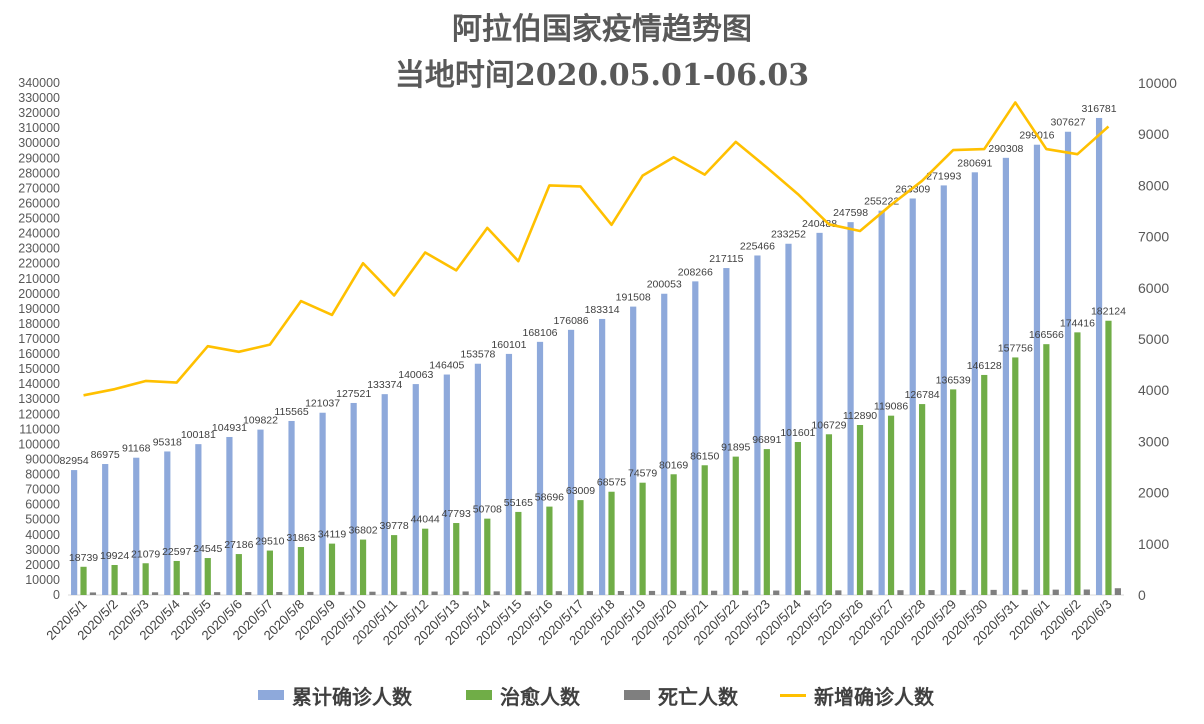 The width and height of the screenshot is (1204, 724). I want to click on y-tick-label: 130000, so click(39, 399).